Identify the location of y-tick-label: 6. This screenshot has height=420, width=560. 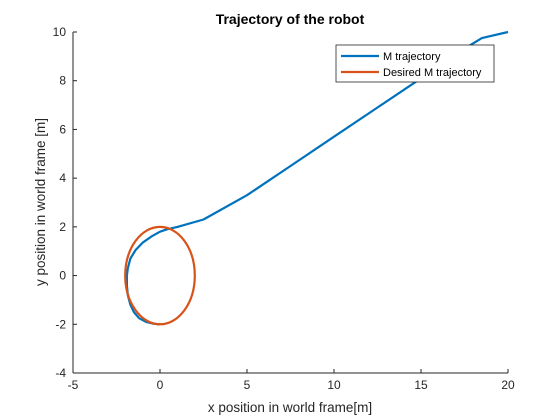
(62, 129).